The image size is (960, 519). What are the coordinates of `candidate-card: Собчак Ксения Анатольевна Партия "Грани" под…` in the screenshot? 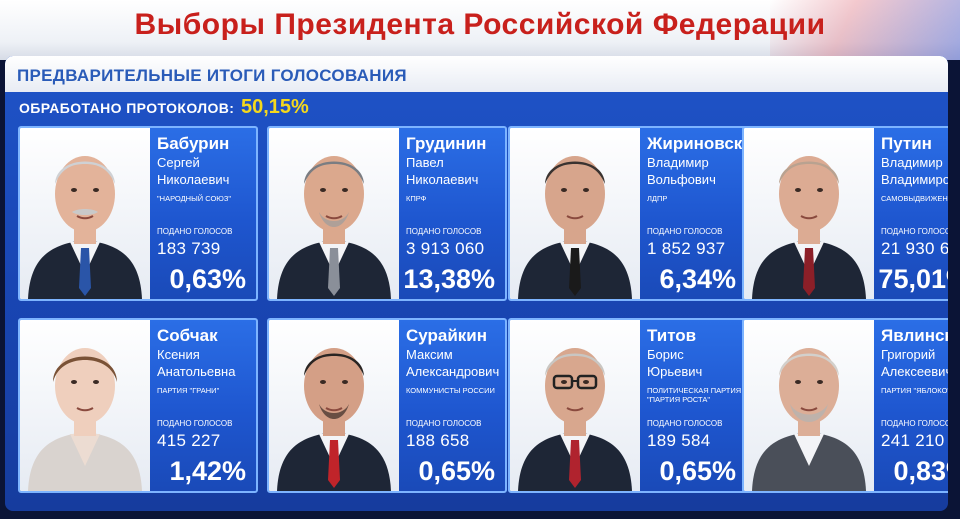 It's located at (138, 405).